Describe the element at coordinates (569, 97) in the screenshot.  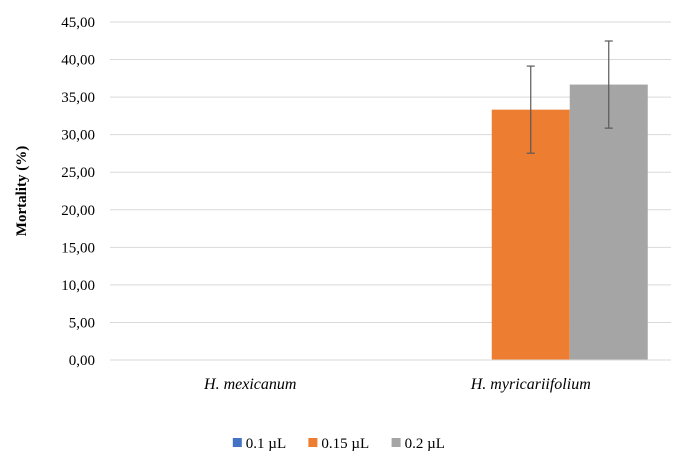
I see `error-bars` at that location.